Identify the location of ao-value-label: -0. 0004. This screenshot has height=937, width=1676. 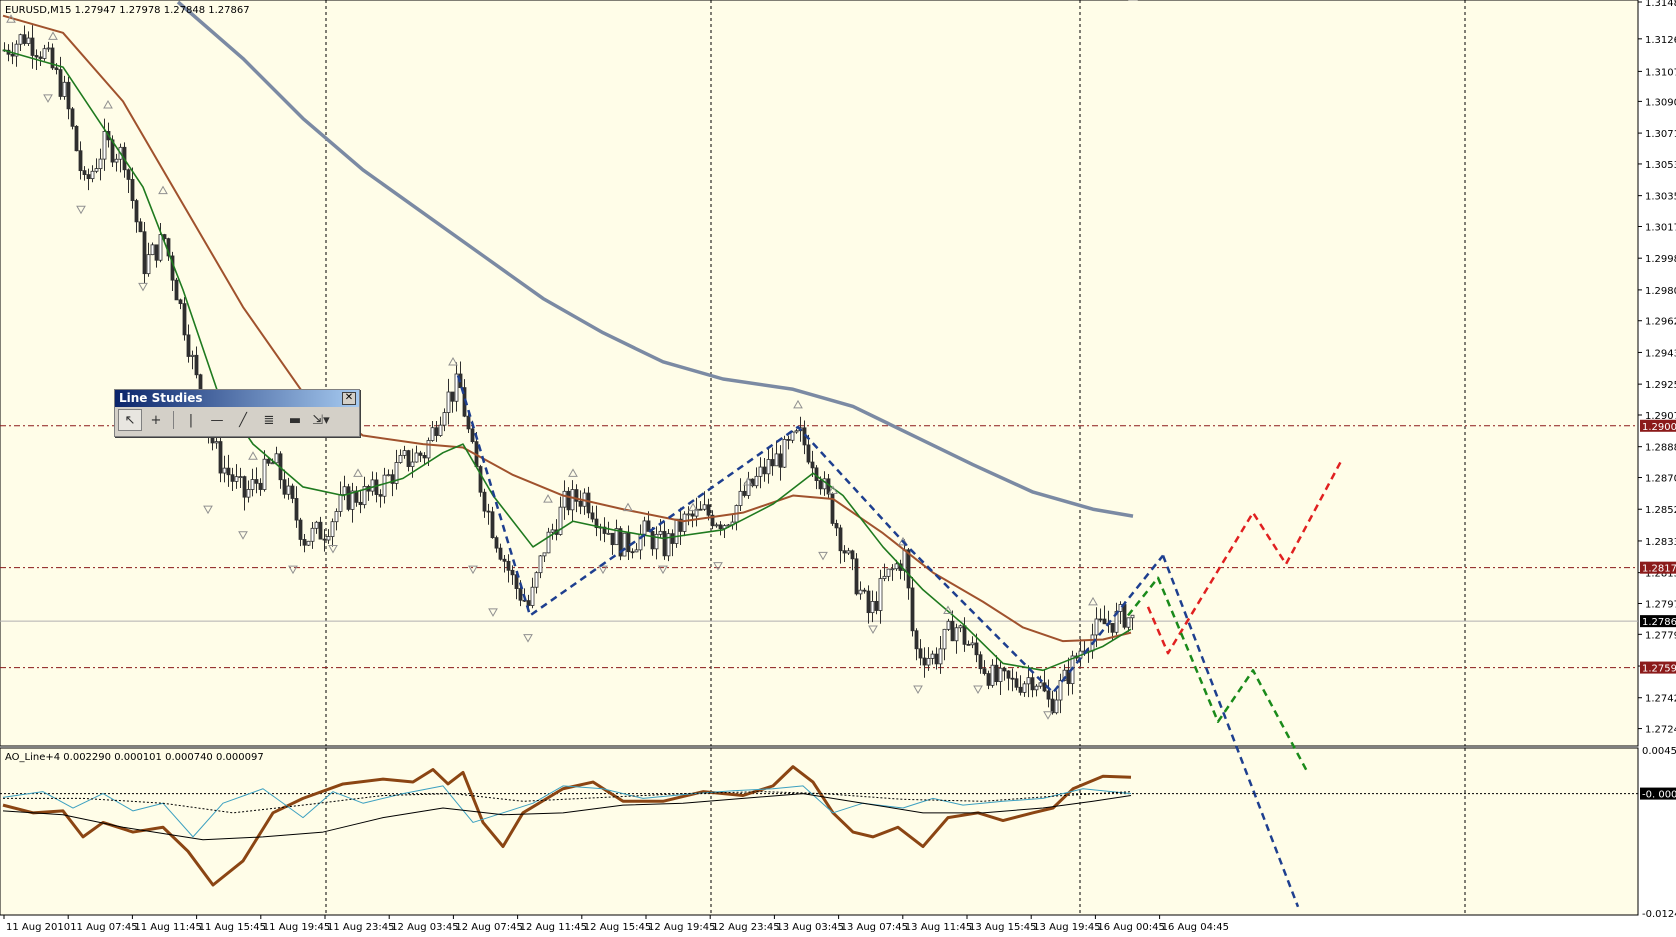
(1659, 795).